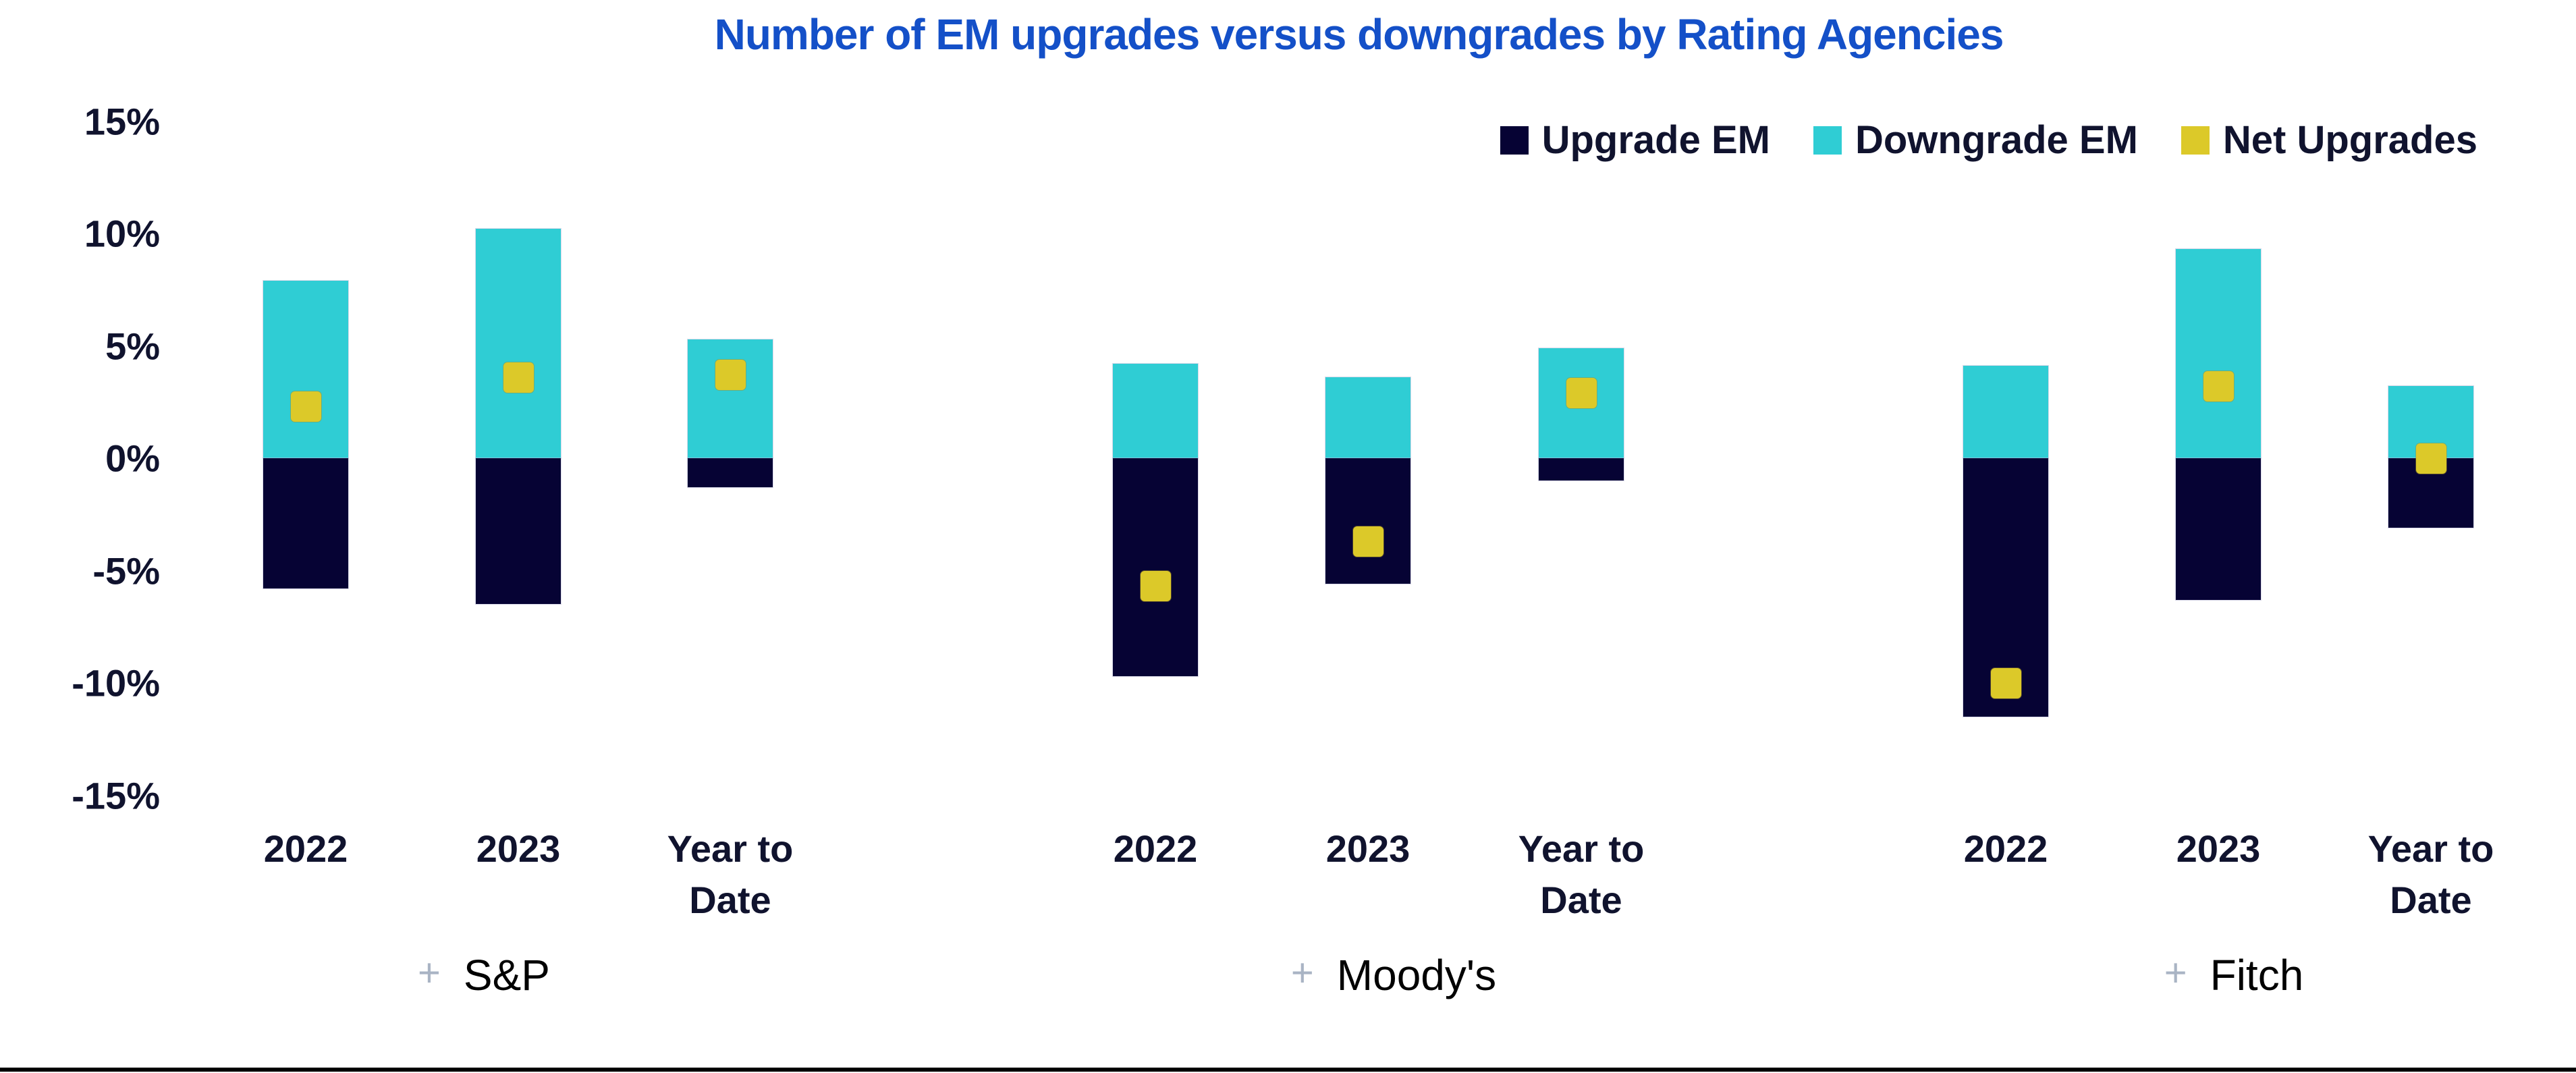  Describe the element at coordinates (1288, 1070) in the screenshot. I see `bottom-border-line` at that location.